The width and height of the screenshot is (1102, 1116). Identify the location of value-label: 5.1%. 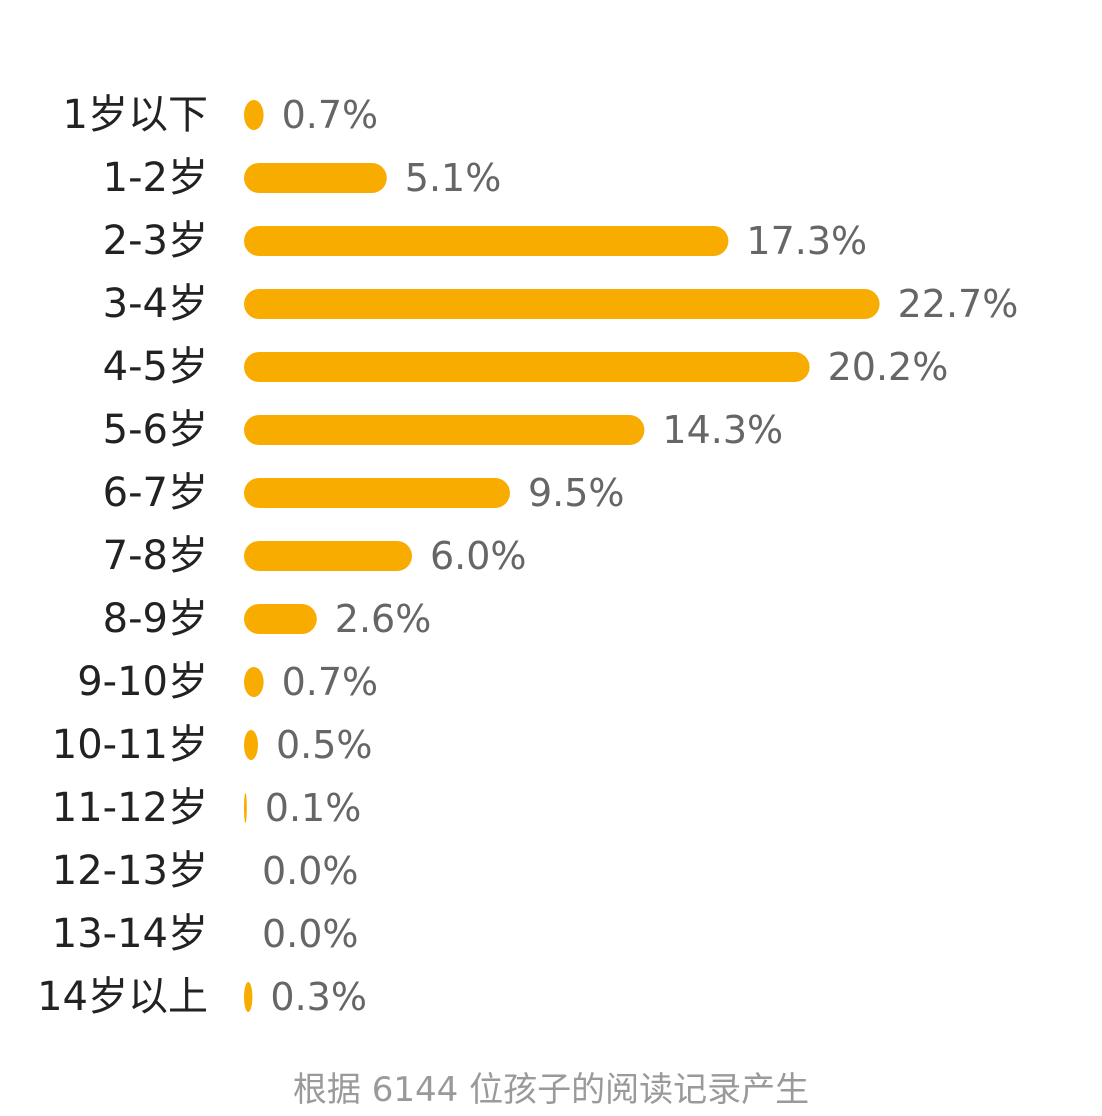
(453, 178).